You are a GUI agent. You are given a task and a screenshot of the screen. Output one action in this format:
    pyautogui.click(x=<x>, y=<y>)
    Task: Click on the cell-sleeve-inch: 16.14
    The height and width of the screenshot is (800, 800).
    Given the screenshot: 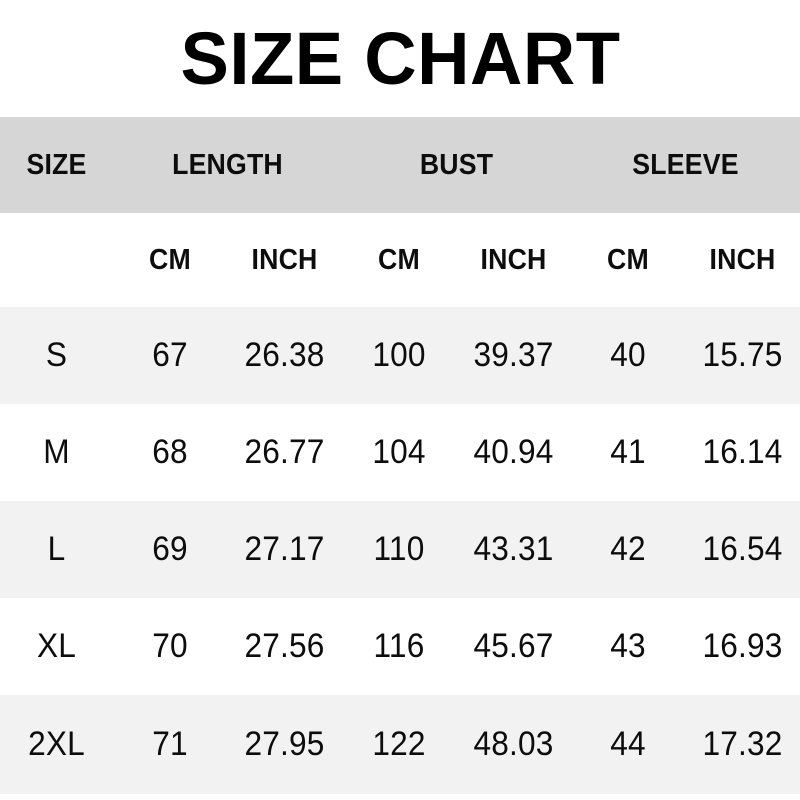 What is the action you would take?
    pyautogui.click(x=742, y=452)
    